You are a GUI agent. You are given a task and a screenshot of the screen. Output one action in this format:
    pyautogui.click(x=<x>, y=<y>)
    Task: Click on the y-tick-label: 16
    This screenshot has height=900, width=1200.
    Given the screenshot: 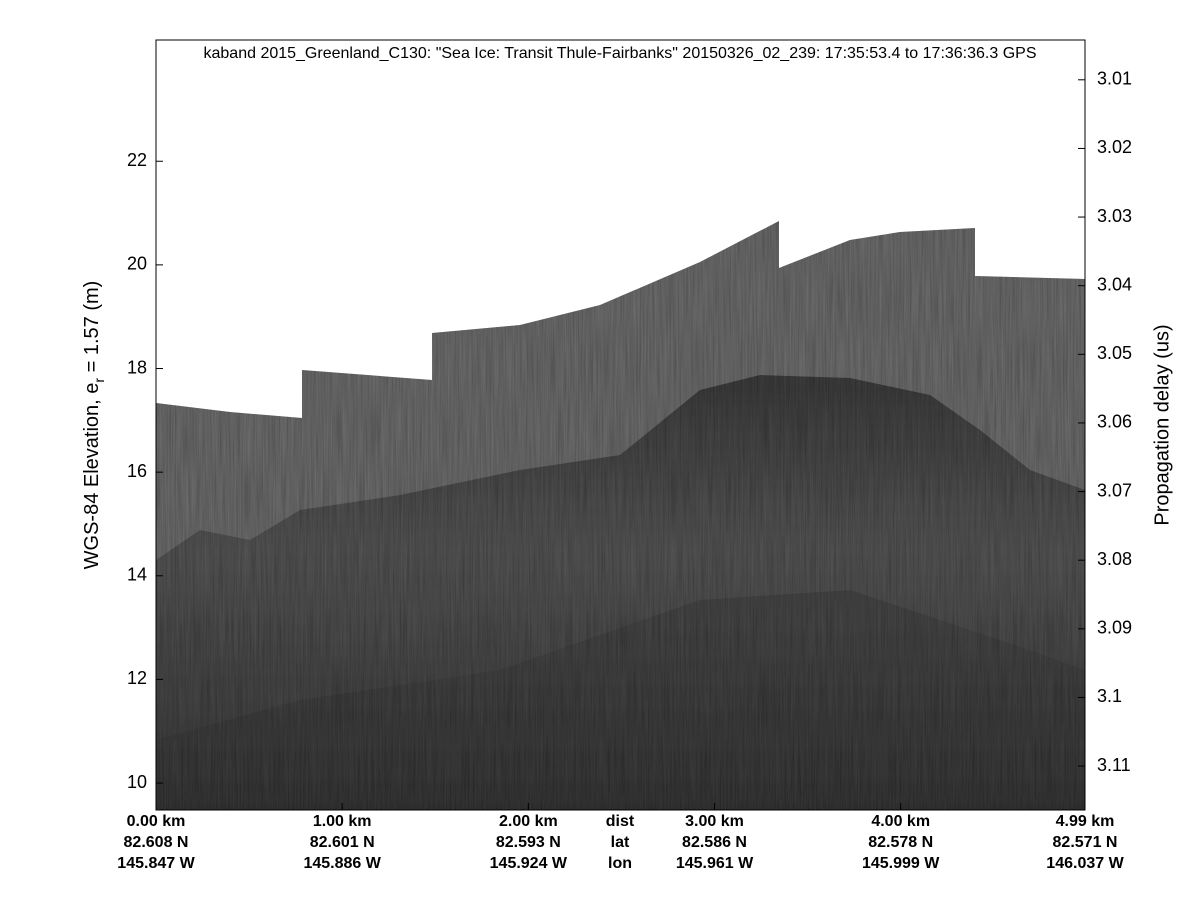 What is the action you would take?
    pyautogui.click(x=137, y=471)
    